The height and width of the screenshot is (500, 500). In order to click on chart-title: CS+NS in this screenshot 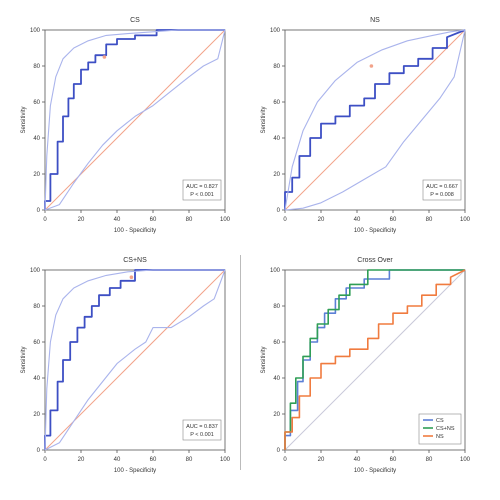, I will do `click(135, 260)`.